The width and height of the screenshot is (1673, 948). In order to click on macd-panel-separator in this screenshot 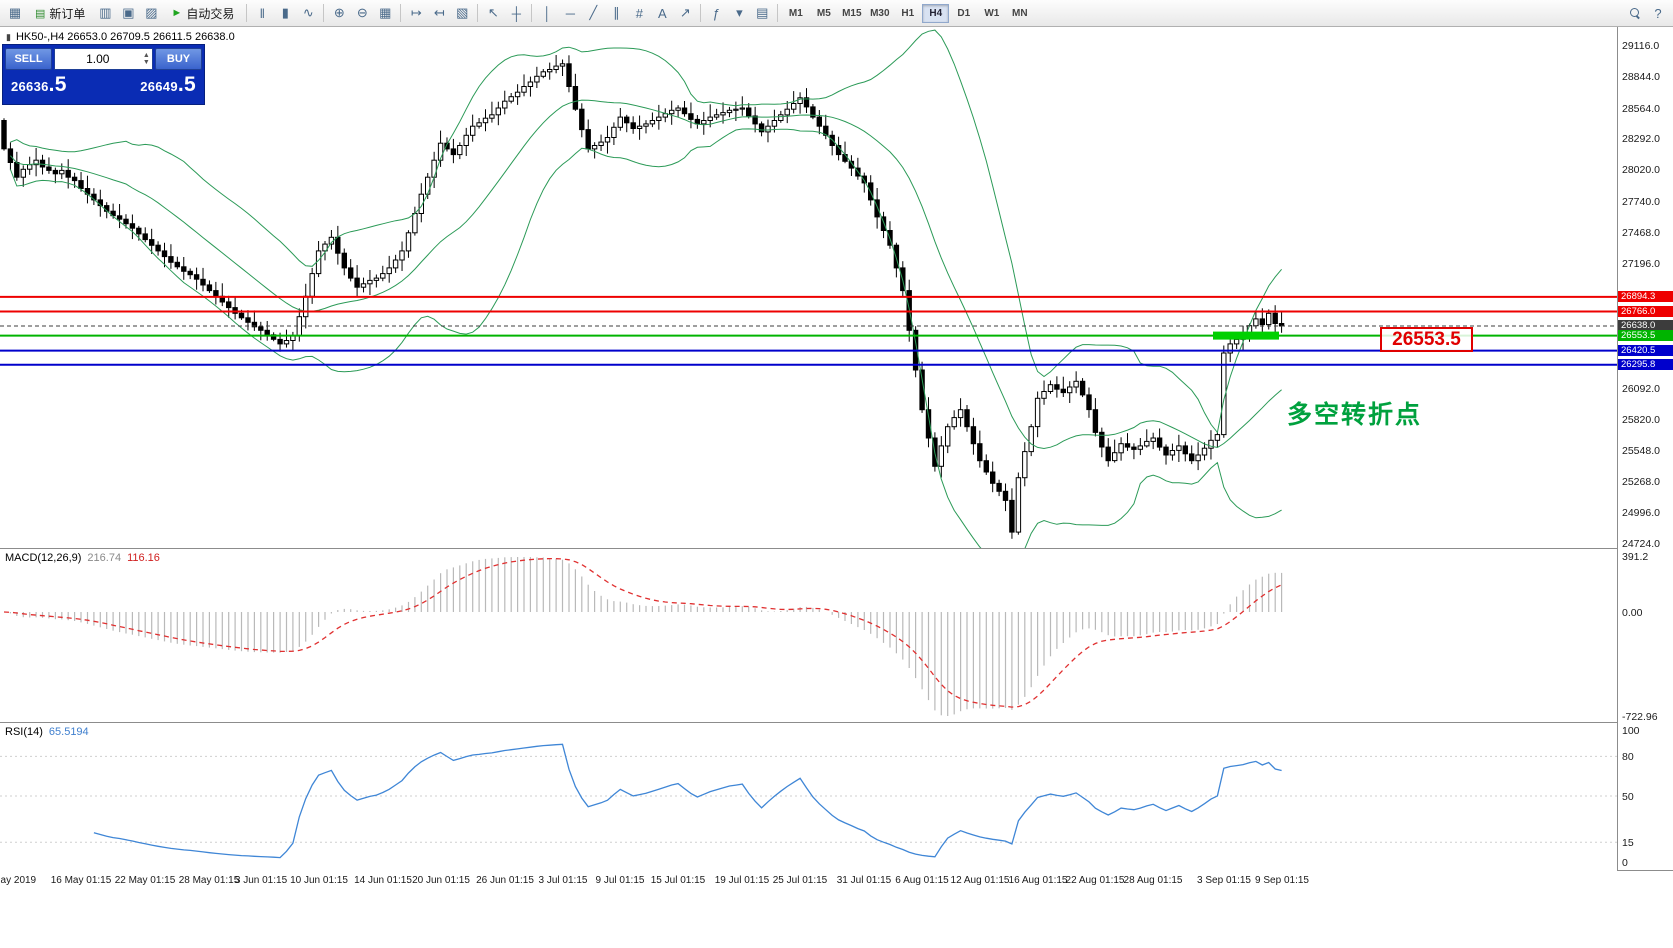, I will do `click(836, 548)`.